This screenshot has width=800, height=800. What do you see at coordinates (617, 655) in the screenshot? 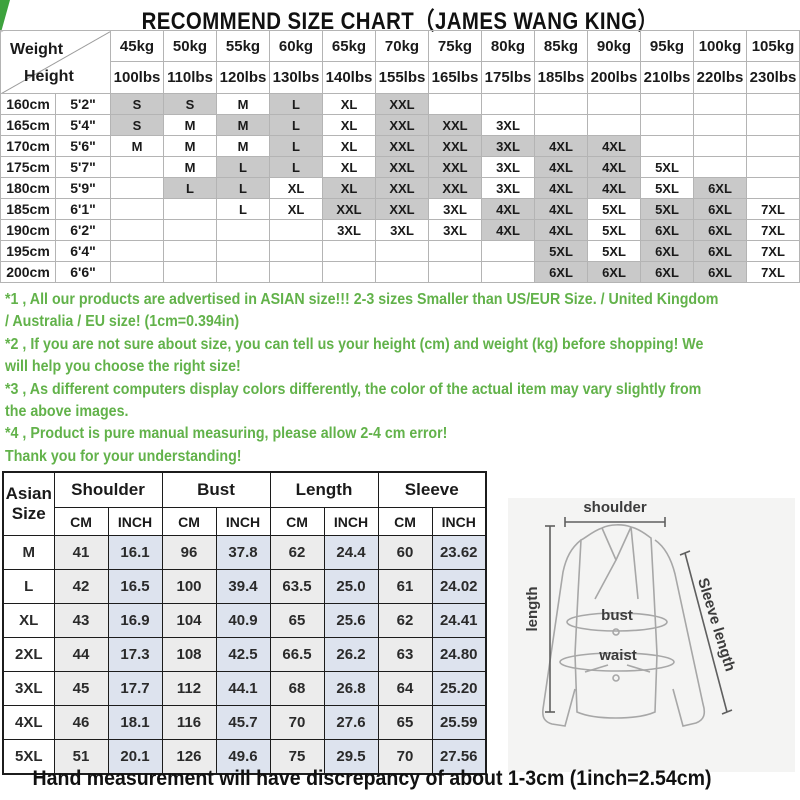
I see `waist-label: waist` at bounding box center [617, 655].